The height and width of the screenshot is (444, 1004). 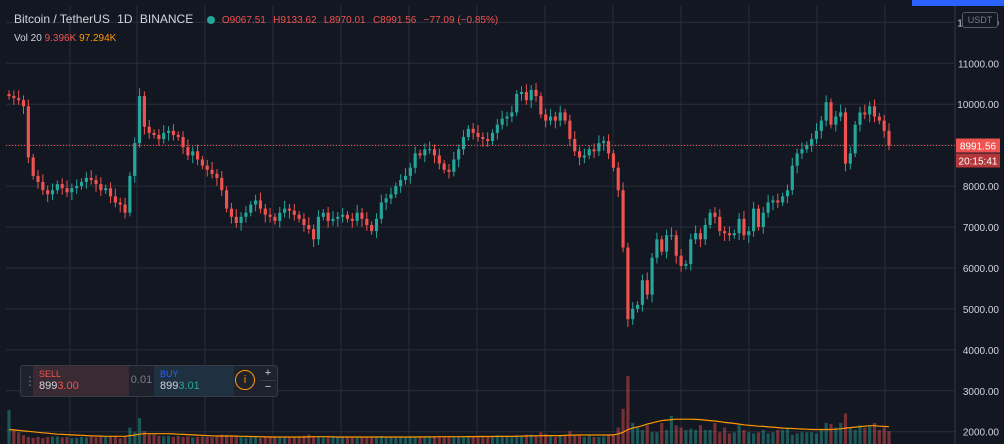 I want to click on y-tick-label: 11000.00, so click(x=978, y=64).